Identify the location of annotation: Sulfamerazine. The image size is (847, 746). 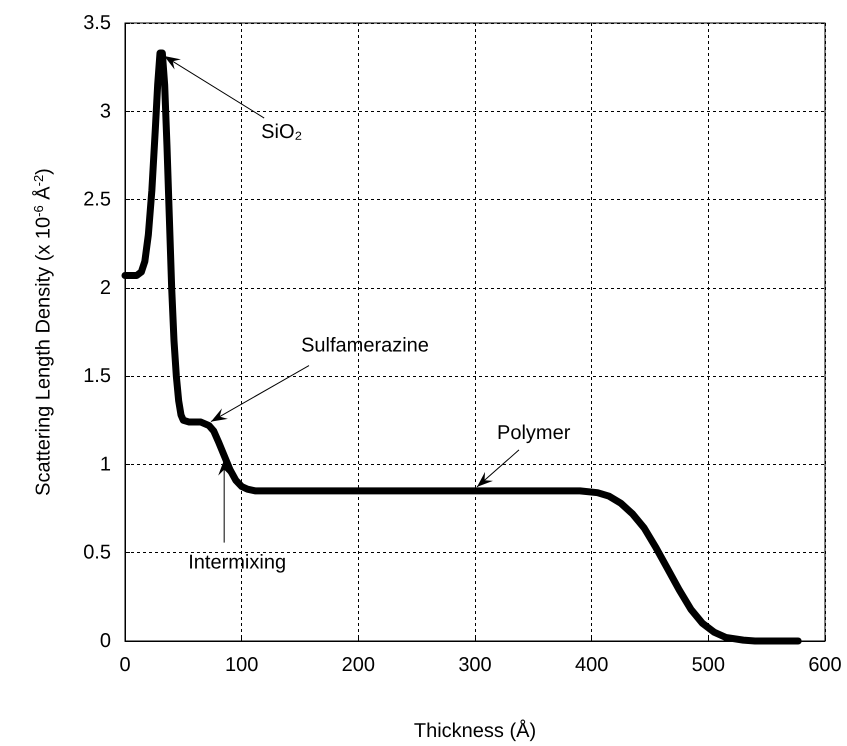
(365, 345).